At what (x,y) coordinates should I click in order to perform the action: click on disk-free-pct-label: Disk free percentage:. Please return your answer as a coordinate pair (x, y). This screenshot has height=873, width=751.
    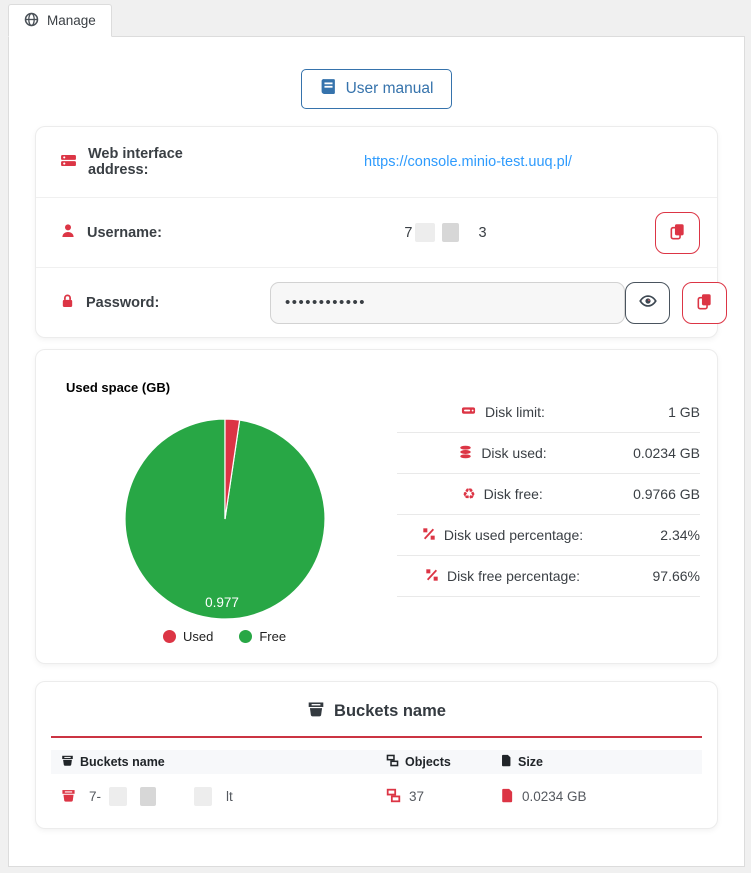
    Looking at the image, I should click on (513, 576).